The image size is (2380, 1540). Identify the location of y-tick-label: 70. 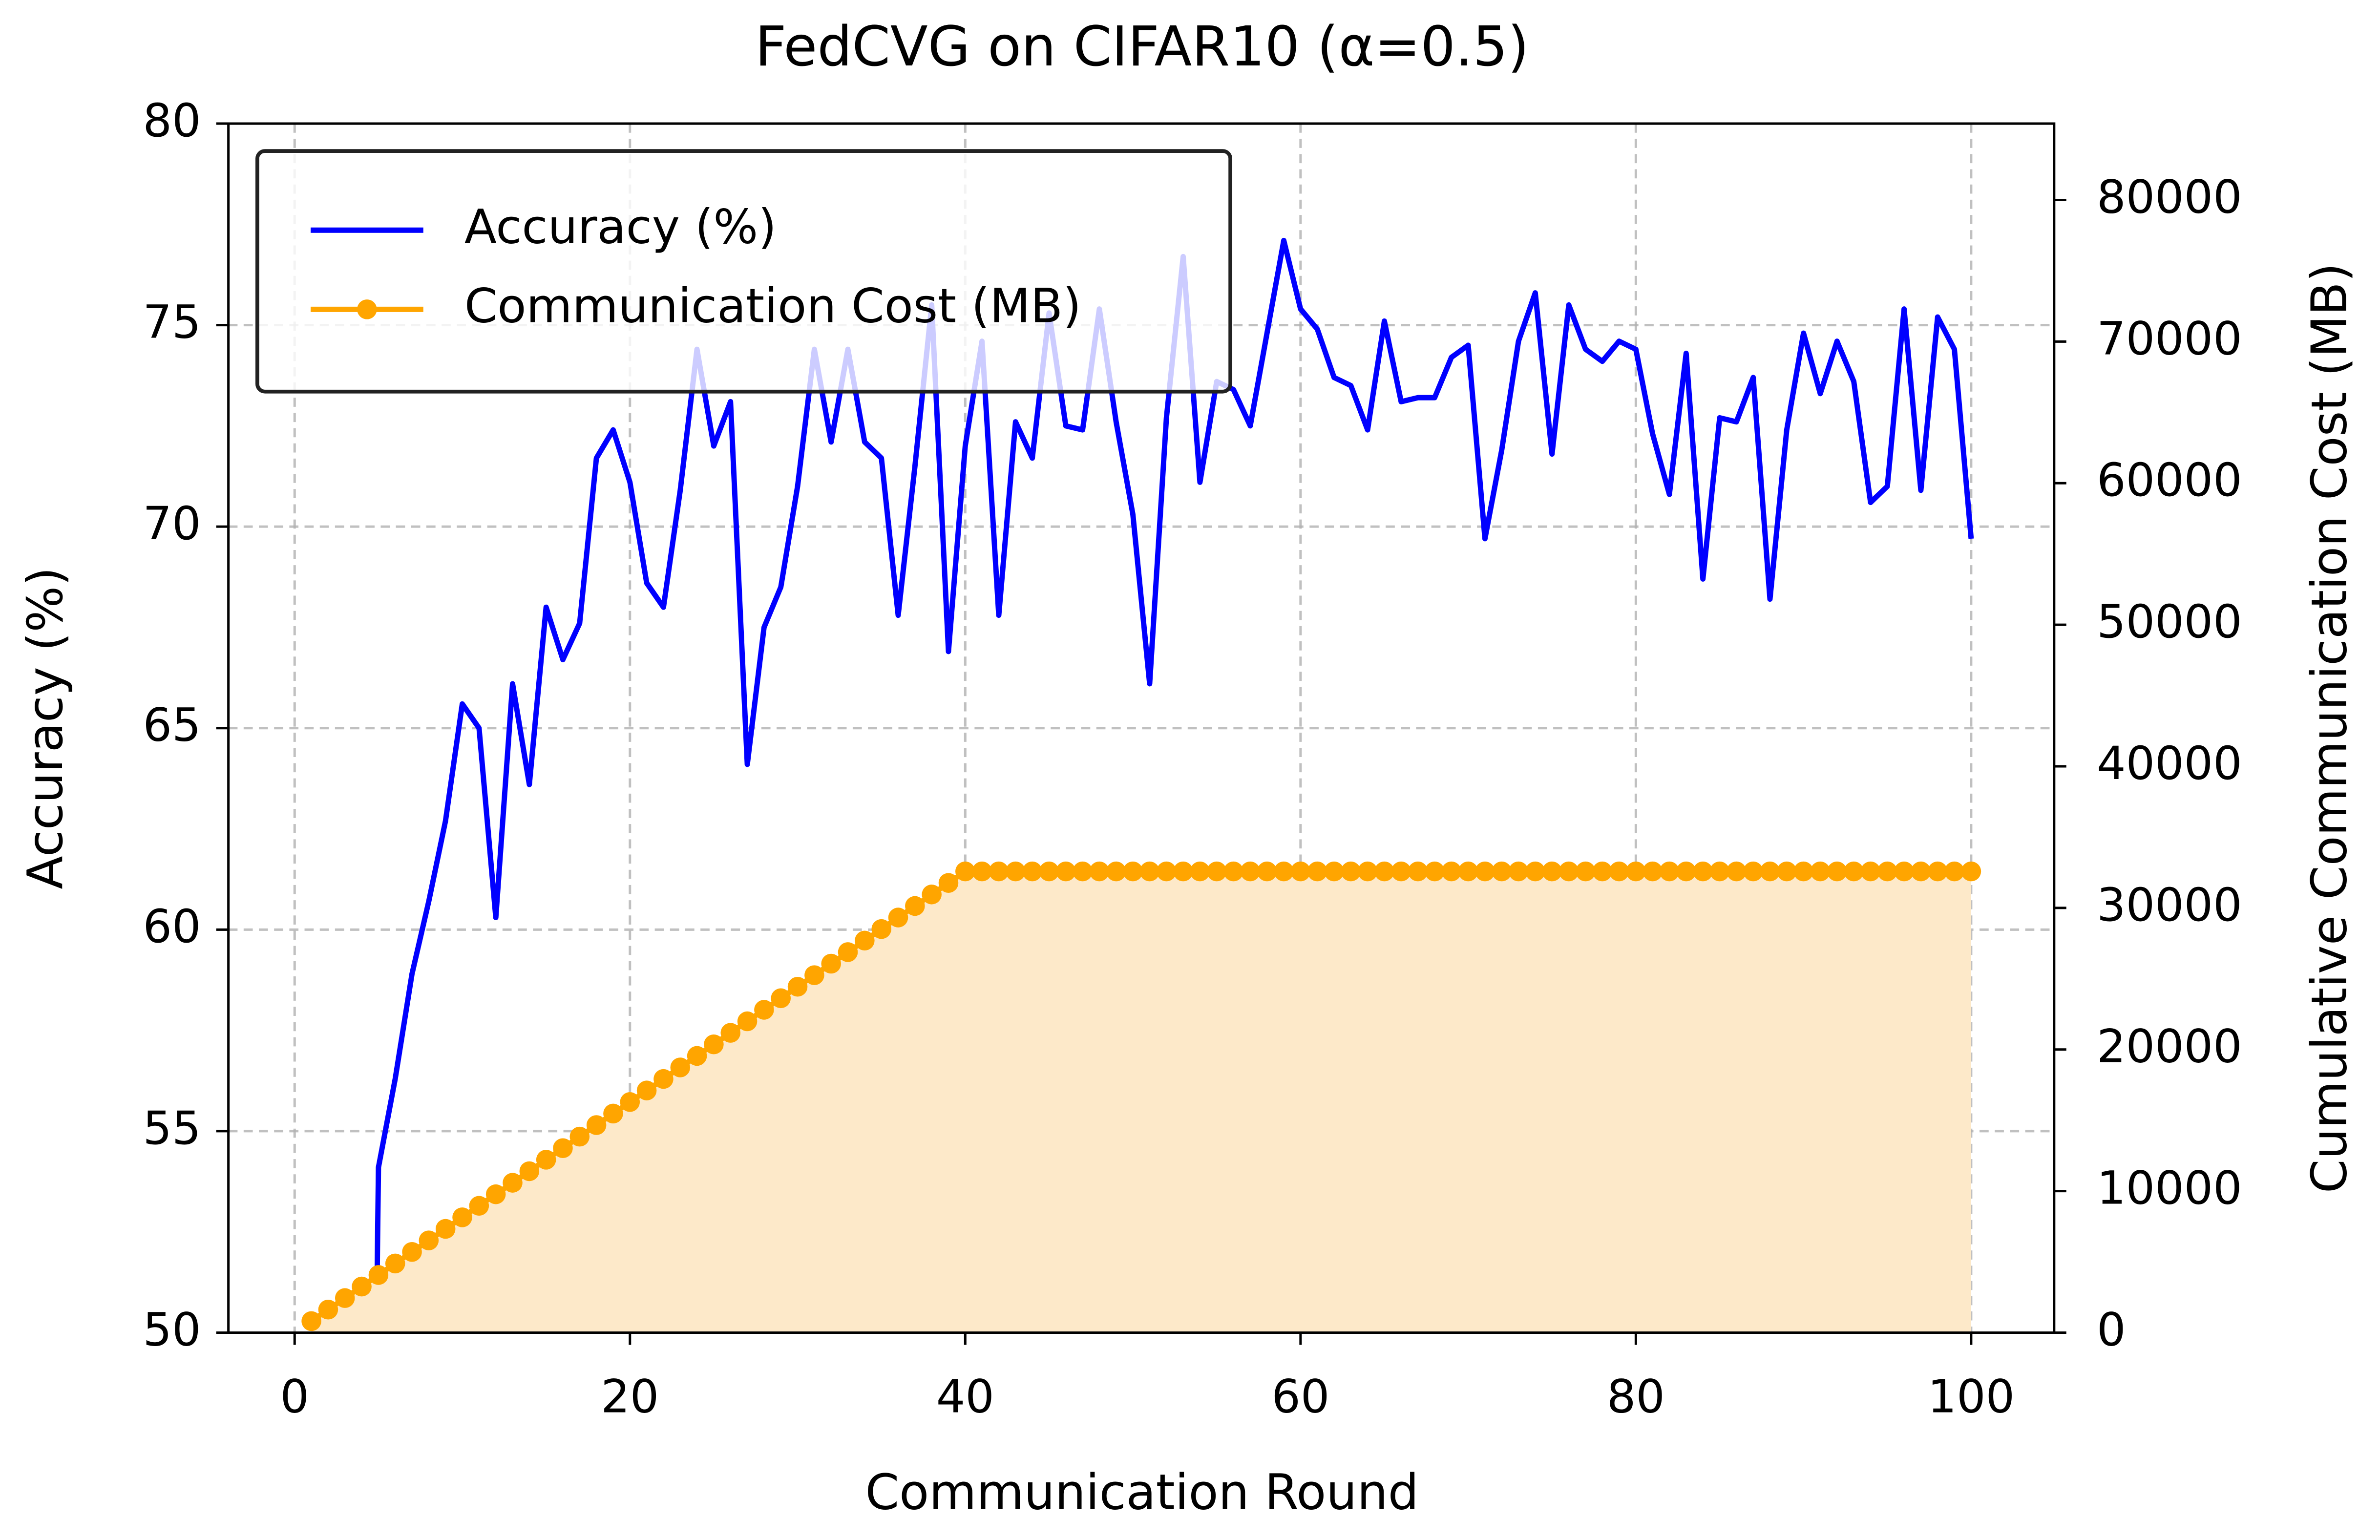
(172, 523).